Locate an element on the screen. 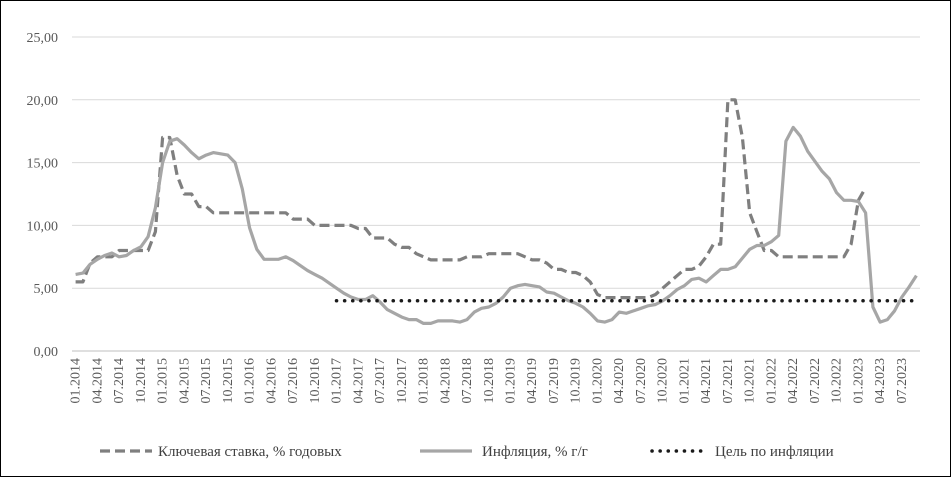 The height and width of the screenshot is (478, 952). x-tick-label: 01.2018 is located at coordinates (424, 381).